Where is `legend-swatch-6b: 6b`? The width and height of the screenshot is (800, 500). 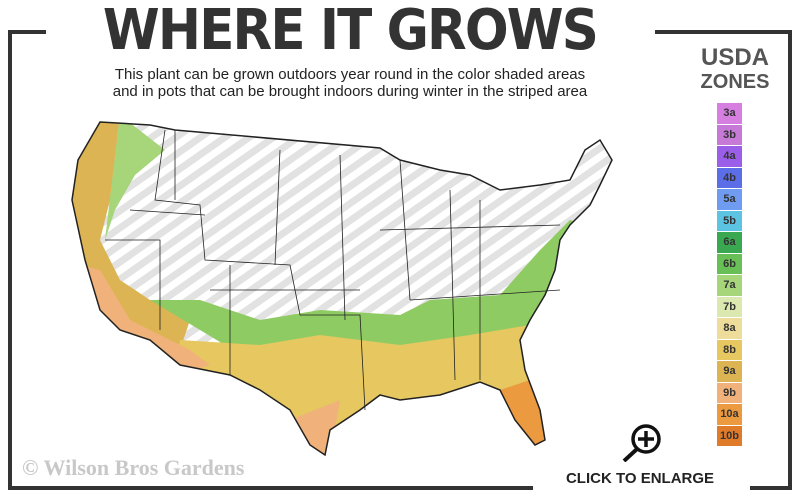 legend-swatch-6b: 6b is located at coordinates (729, 263).